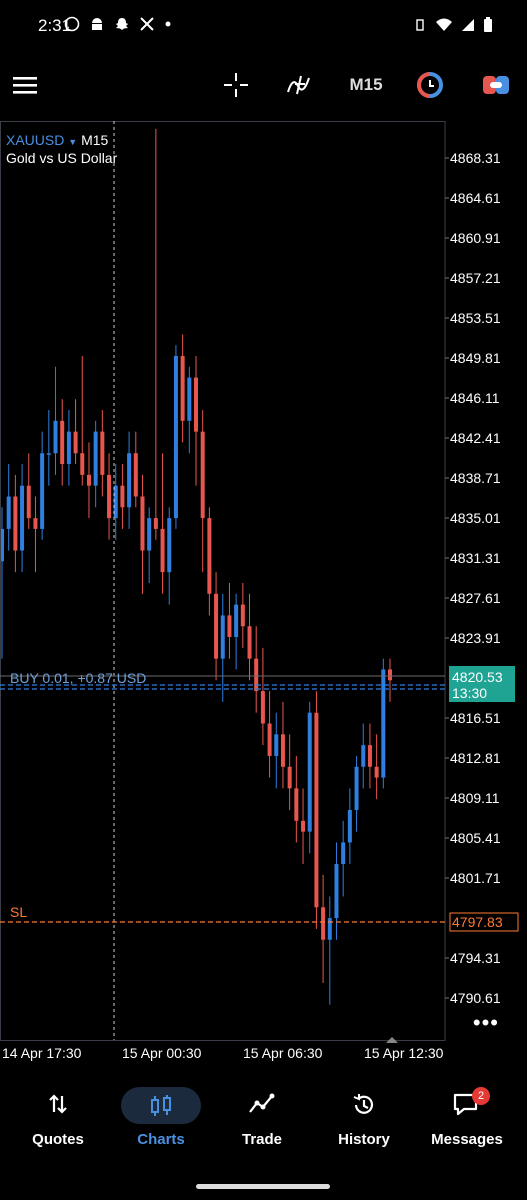 Image resolution: width=527 pixels, height=1200 pixels. I want to click on battery-icon, so click(488, 24).